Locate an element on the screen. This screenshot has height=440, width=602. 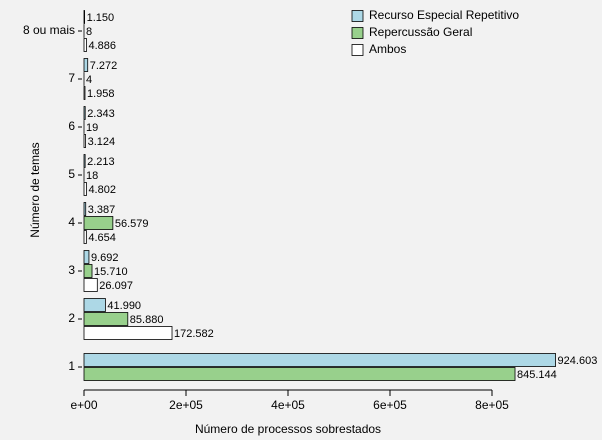
bar-value-label: 3.124 is located at coordinates (102, 142).